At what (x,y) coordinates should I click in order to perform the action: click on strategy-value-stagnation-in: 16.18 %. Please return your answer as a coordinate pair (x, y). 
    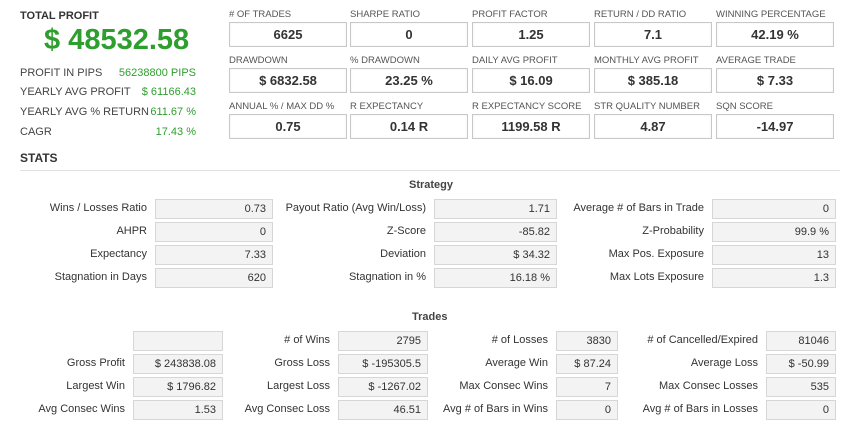
    Looking at the image, I should click on (495, 278).